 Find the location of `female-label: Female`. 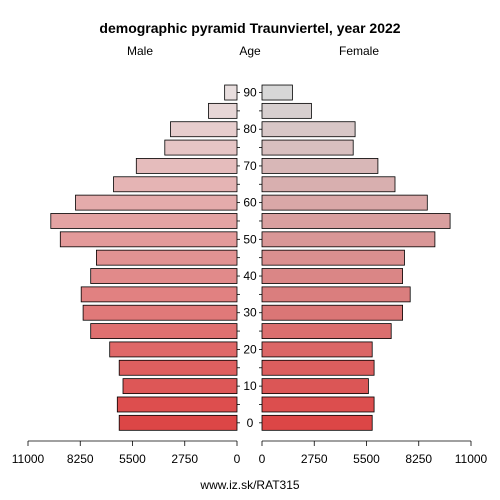

female-label: Female is located at coordinates (359, 51).